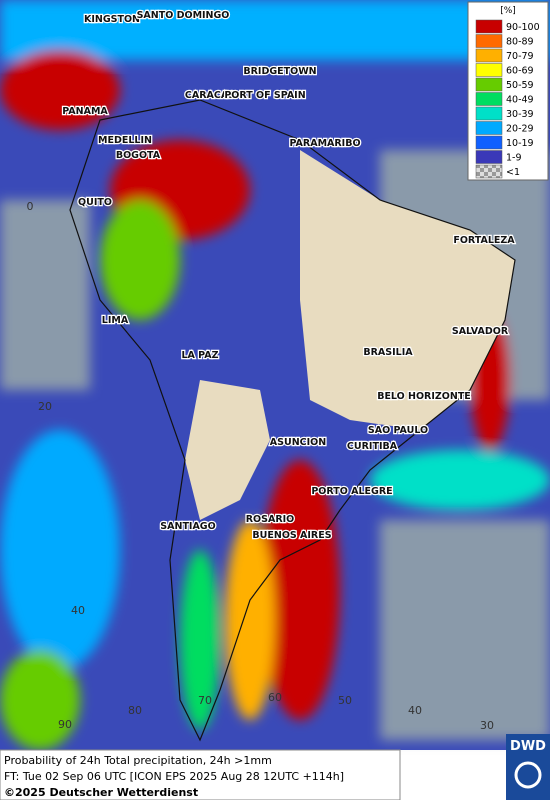  Describe the element at coordinates (508, 11) in the screenshot. I see `legend-unit: [%]` at that location.